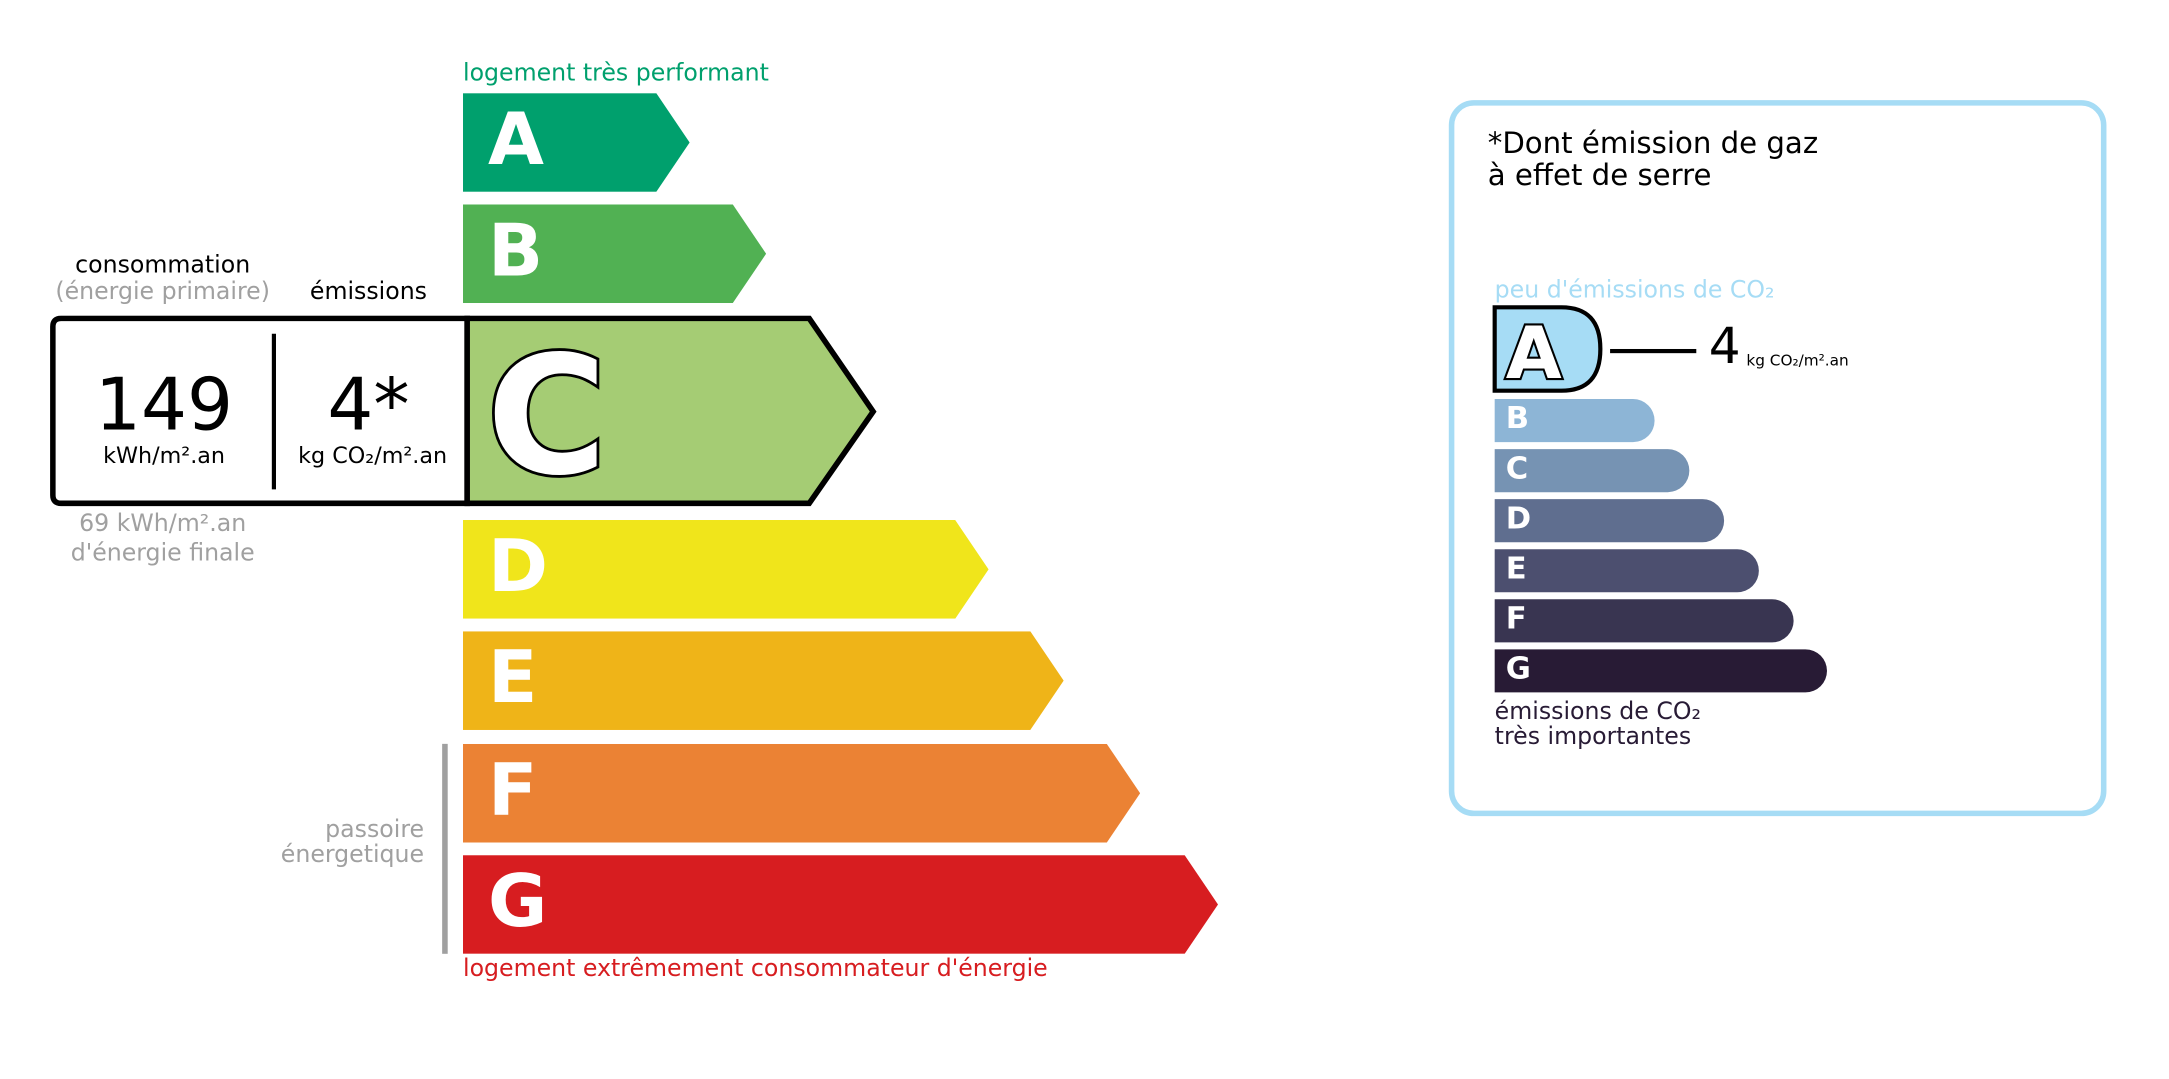  Describe the element at coordinates (547, 416) in the screenshot. I see `energy-class-letter: C` at that location.